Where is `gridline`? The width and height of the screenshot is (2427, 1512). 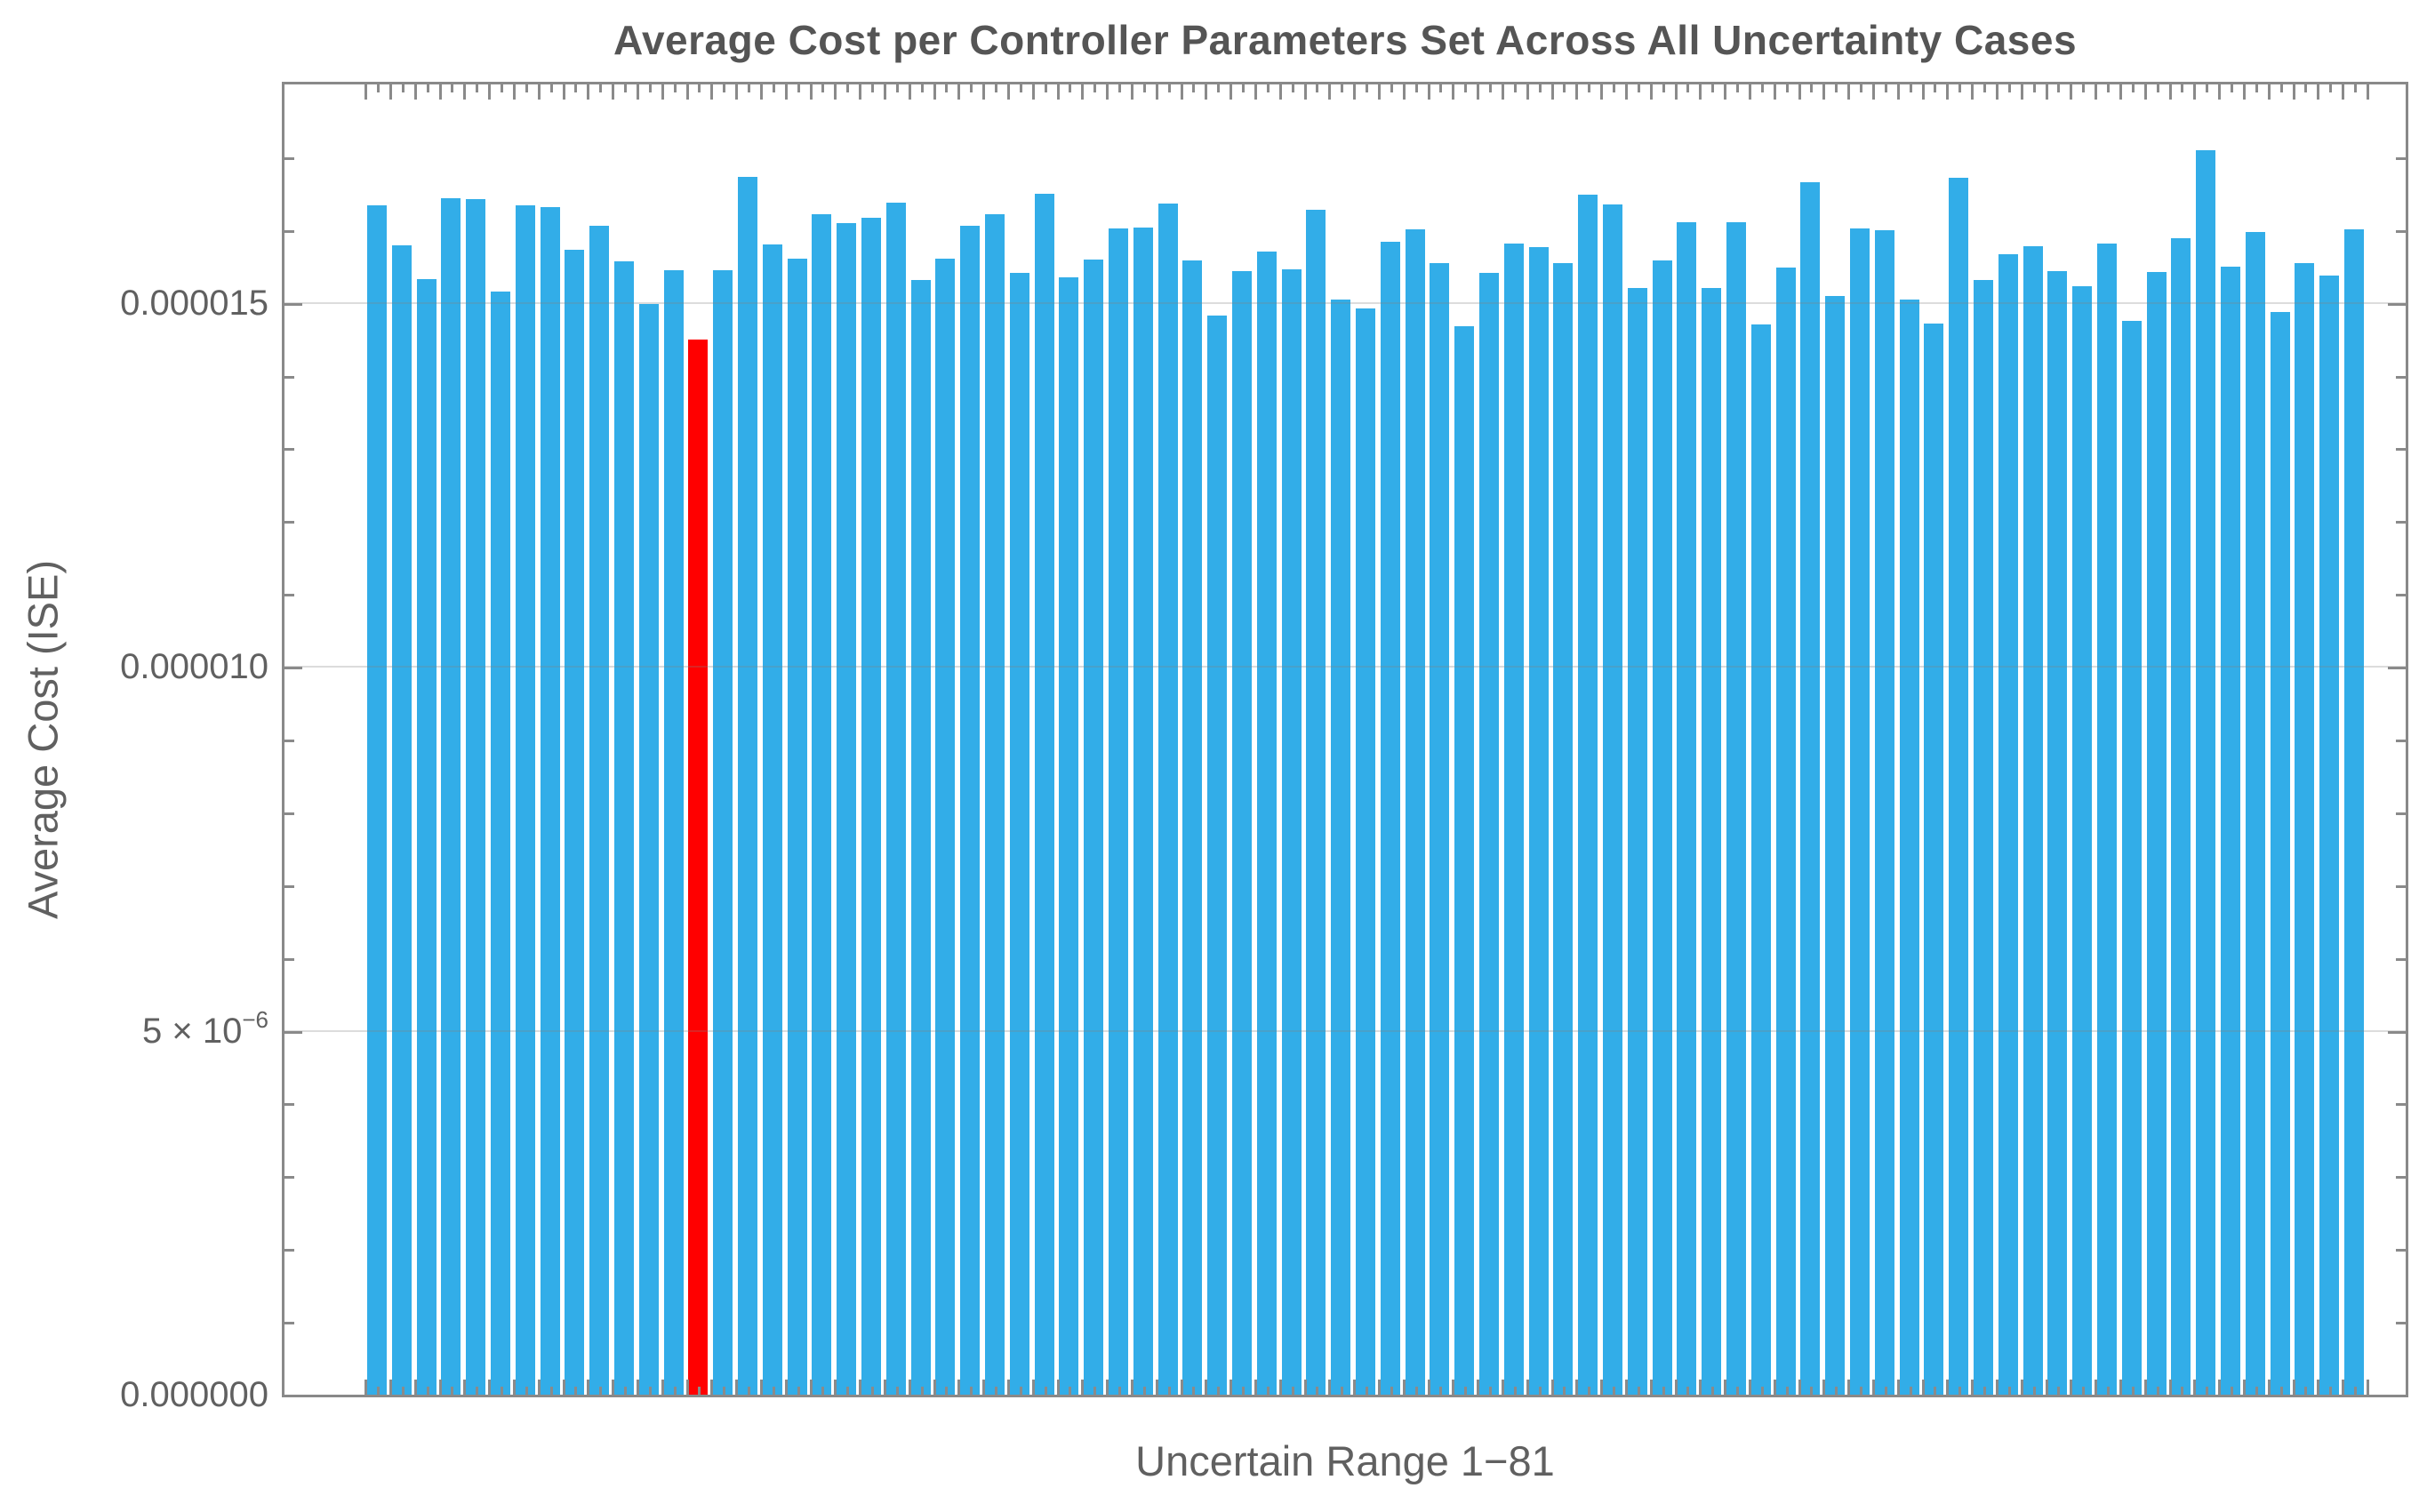
gridline is located at coordinates (1345, 667).